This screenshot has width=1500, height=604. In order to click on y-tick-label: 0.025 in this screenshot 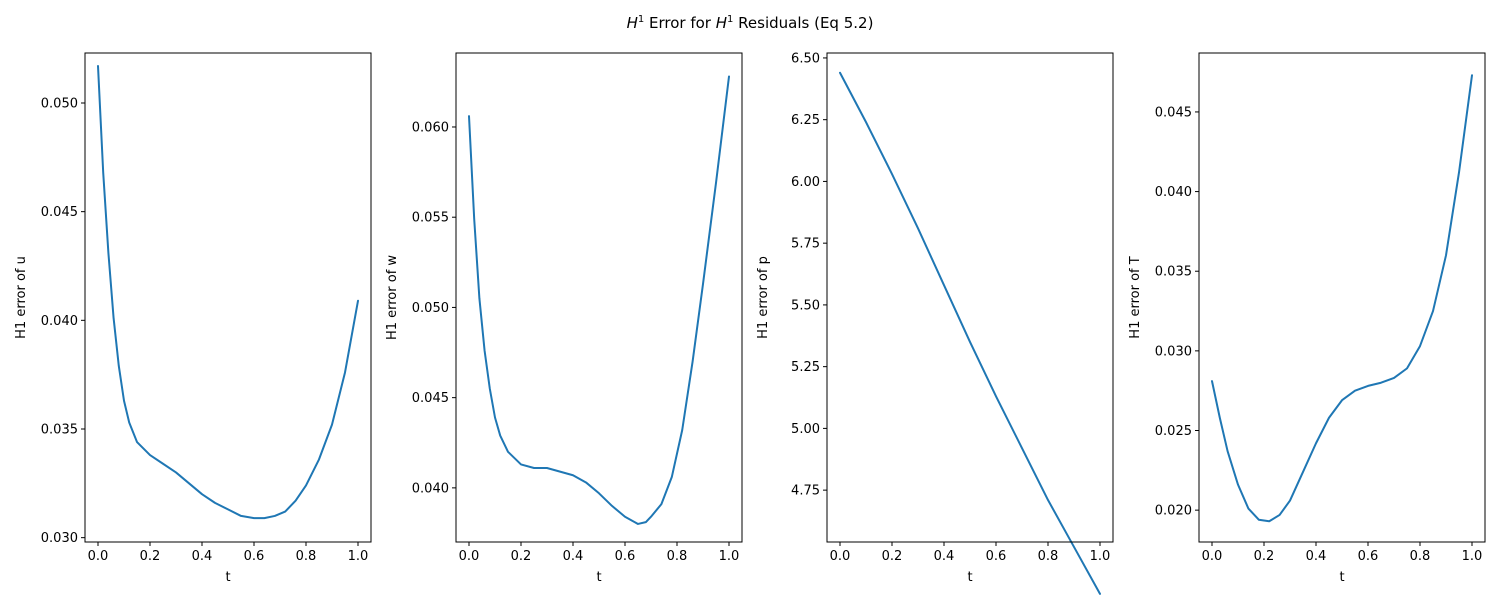, I will do `click(1173, 431)`.